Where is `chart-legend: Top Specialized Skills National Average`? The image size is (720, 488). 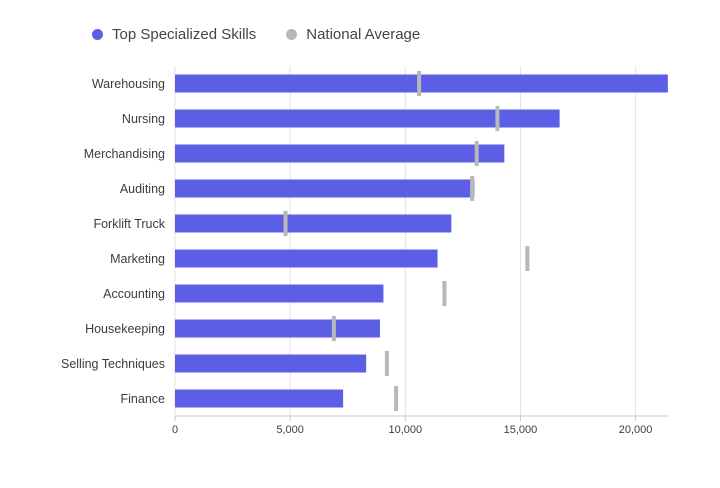 chart-legend: Top Specialized Skills National Average is located at coordinates (256, 34).